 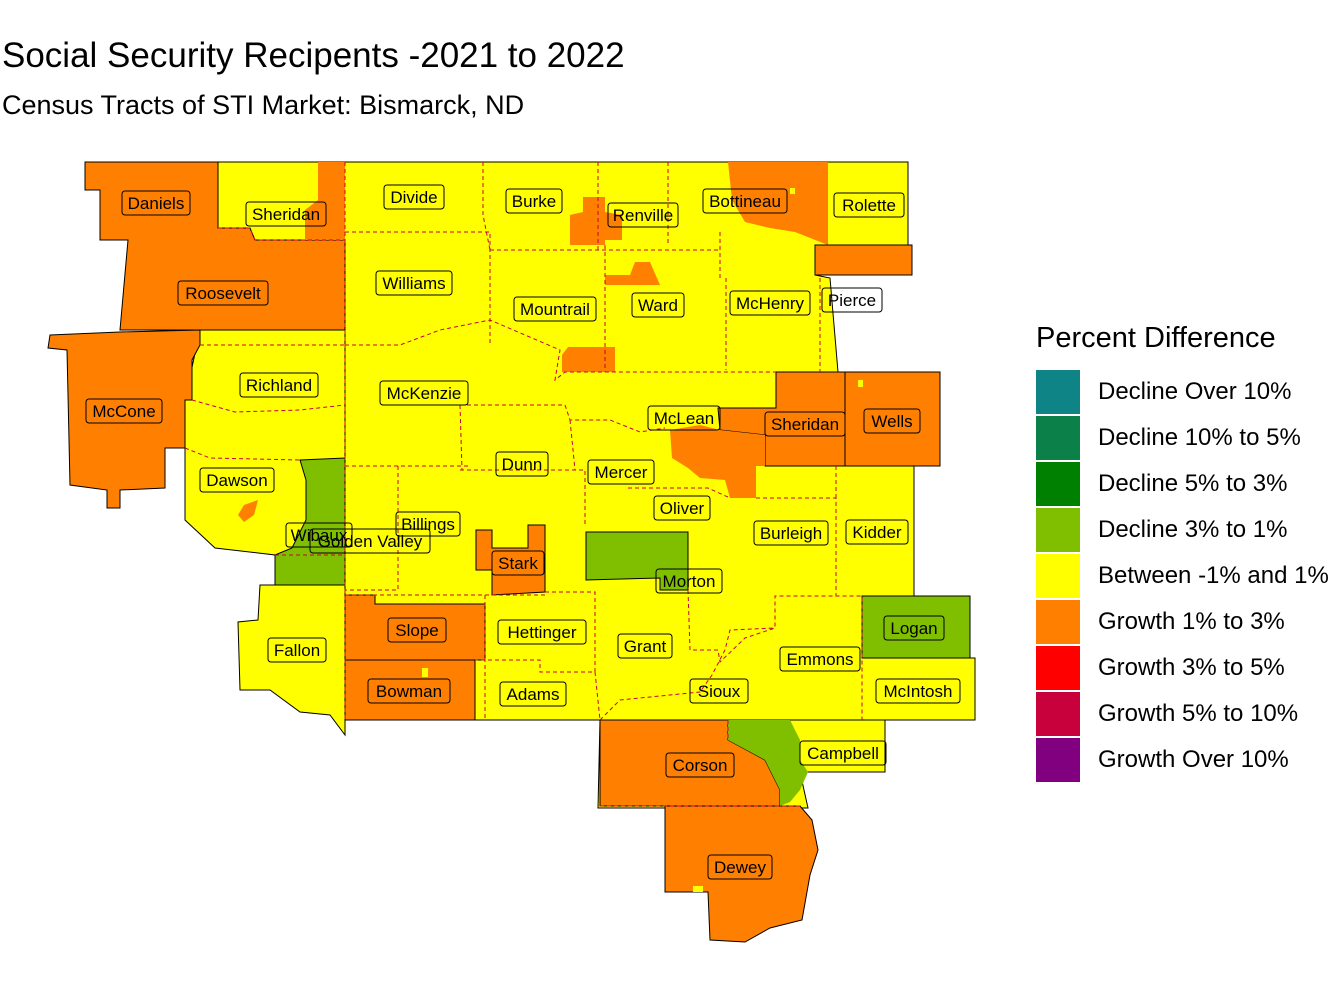 What do you see at coordinates (1199, 437) in the screenshot?
I see `legend-label: Decline 10% to 5%` at bounding box center [1199, 437].